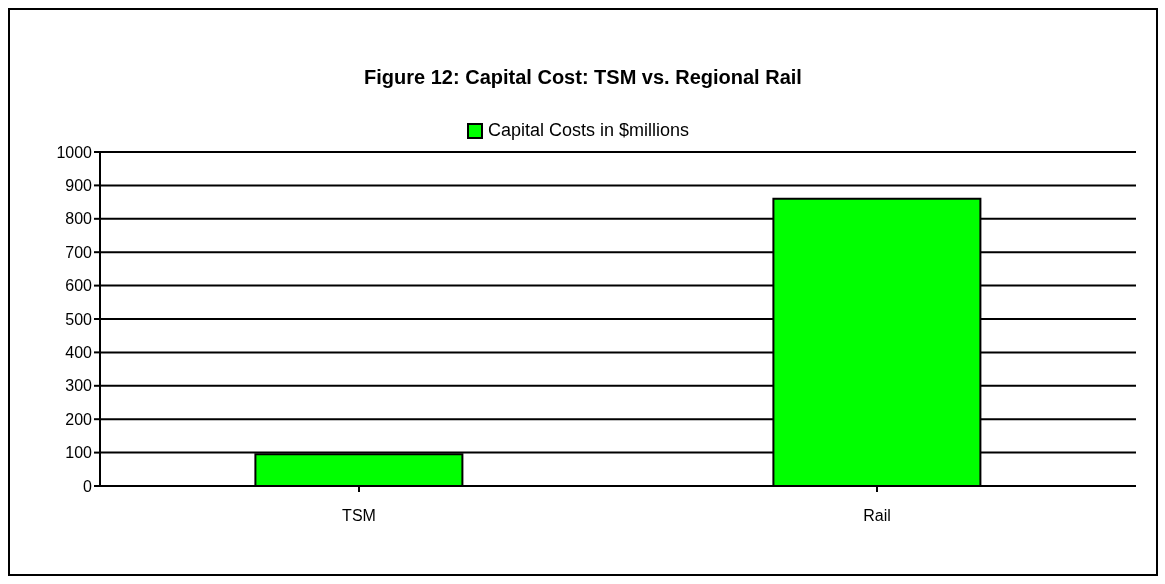 The width and height of the screenshot is (1165, 584). I want to click on y-tick-label: 700, so click(79, 252).